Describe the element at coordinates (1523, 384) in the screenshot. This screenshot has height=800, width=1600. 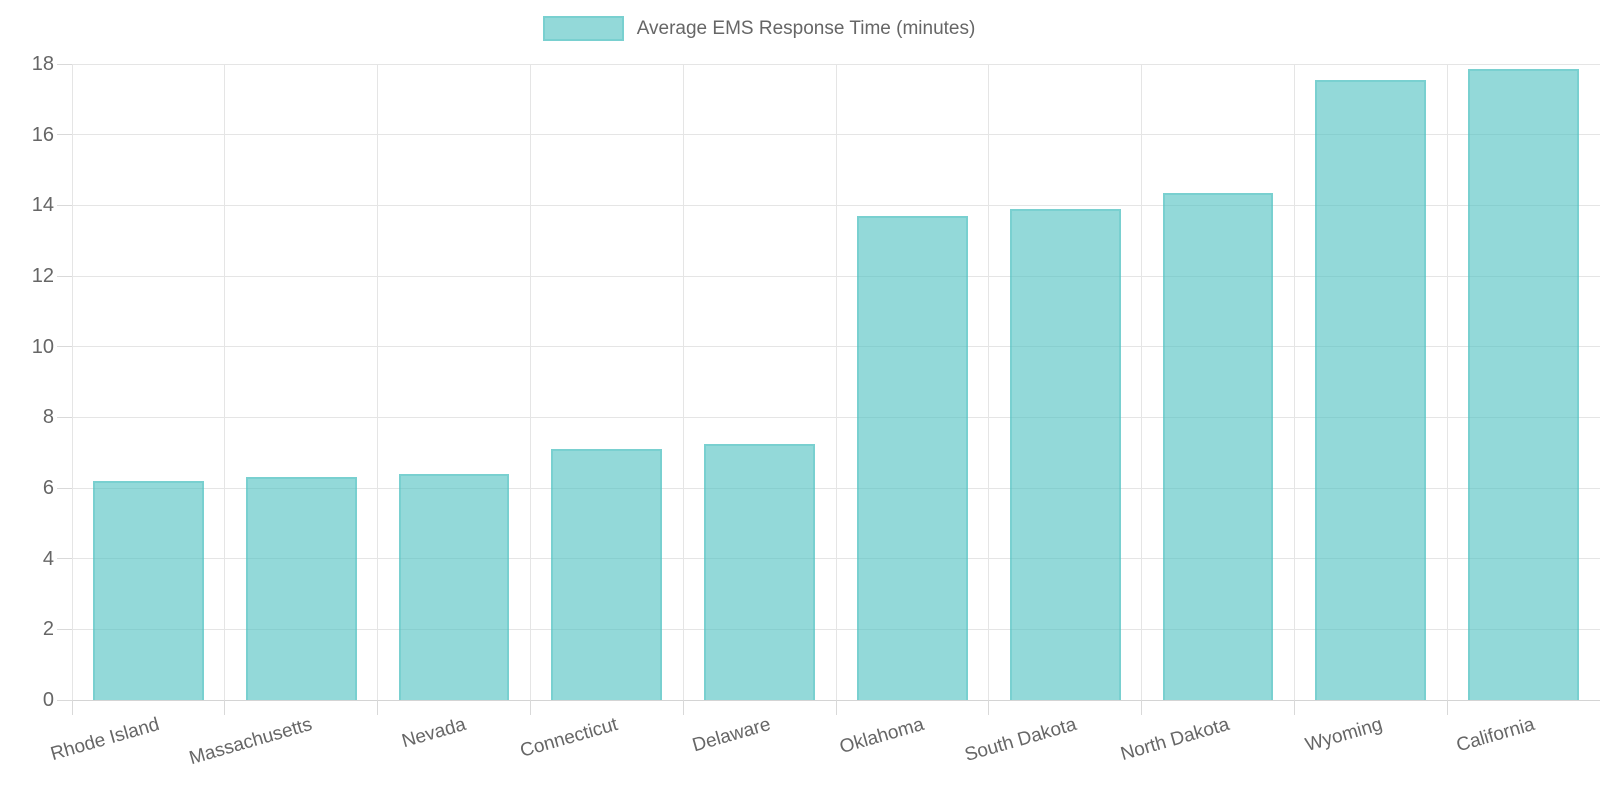
I see `bar-california` at that location.